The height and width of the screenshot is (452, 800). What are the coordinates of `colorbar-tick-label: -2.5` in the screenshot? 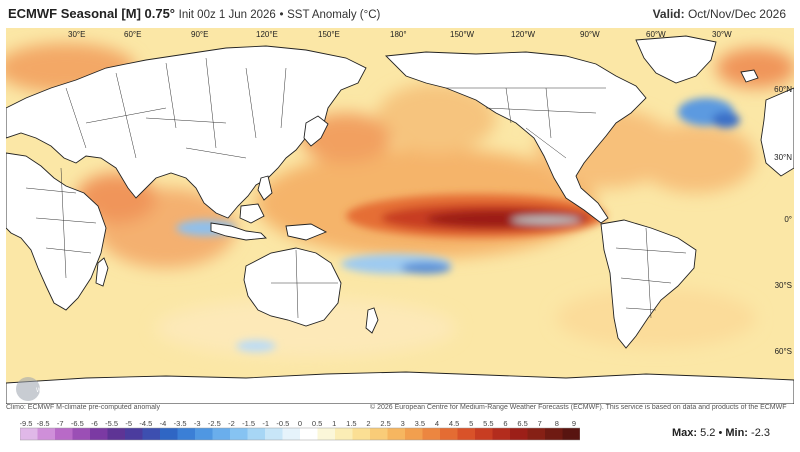 It's located at (214, 423).